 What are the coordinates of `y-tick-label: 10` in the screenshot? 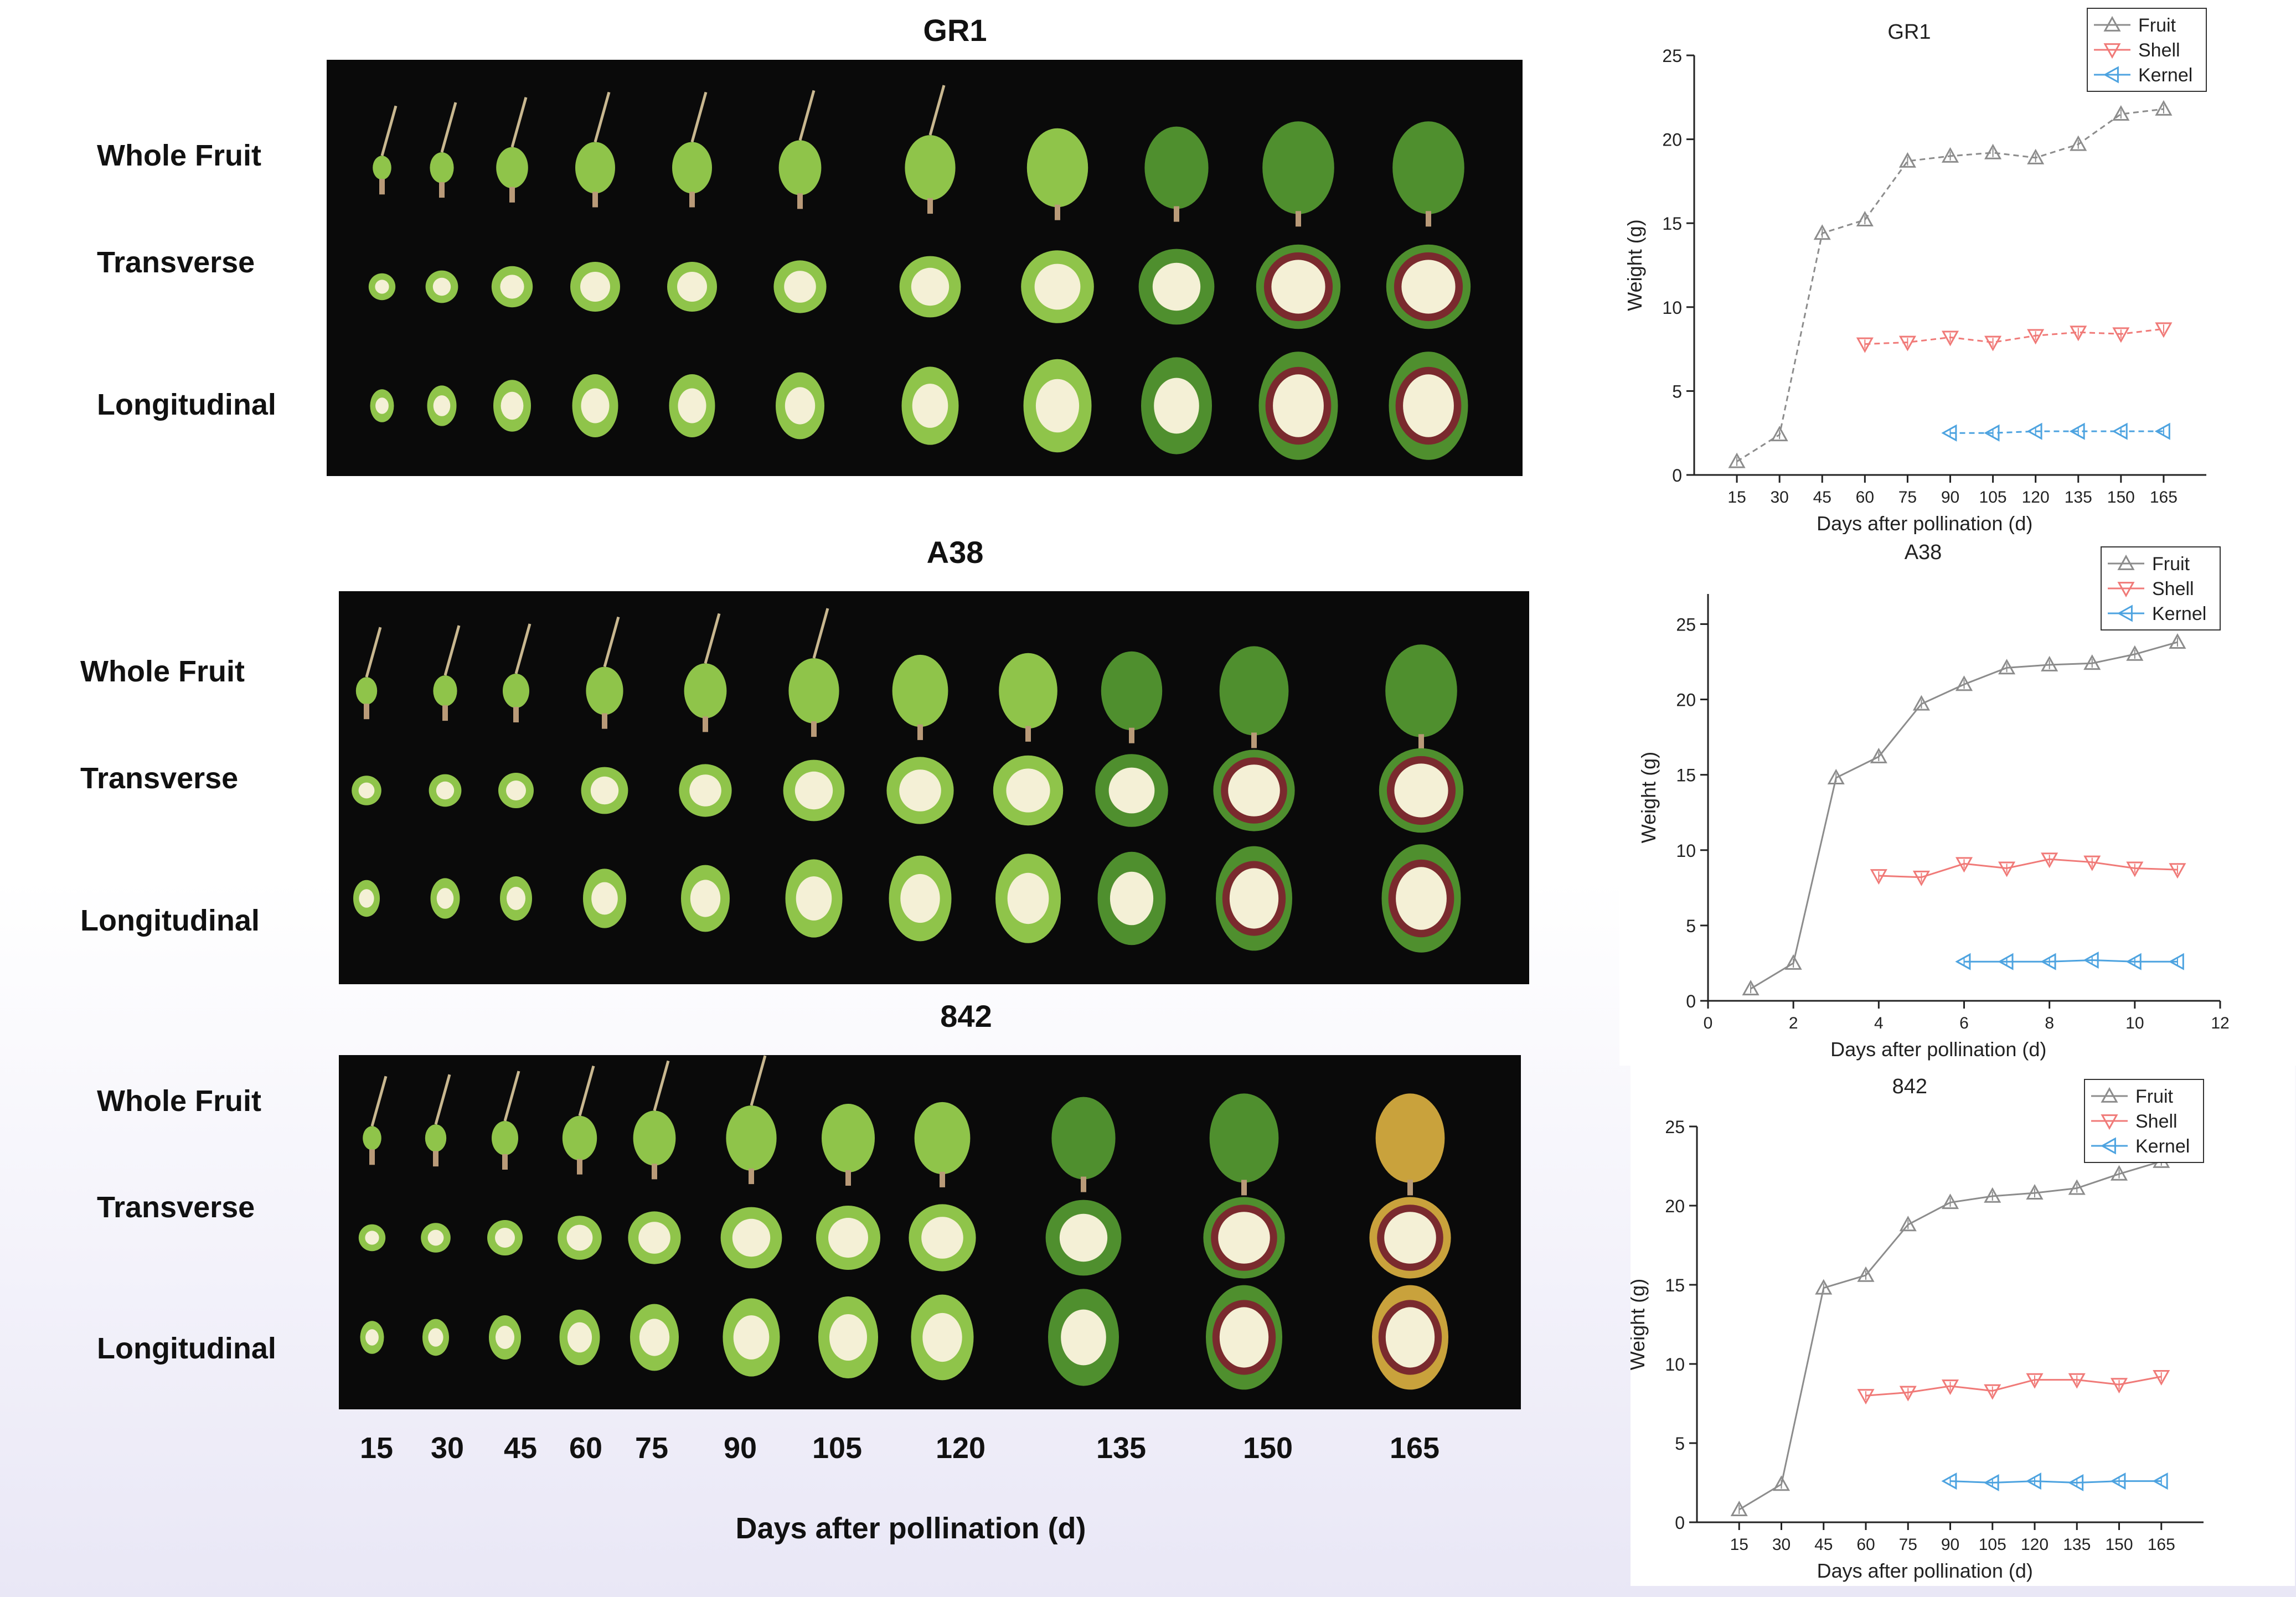 It's located at (1675, 1364).